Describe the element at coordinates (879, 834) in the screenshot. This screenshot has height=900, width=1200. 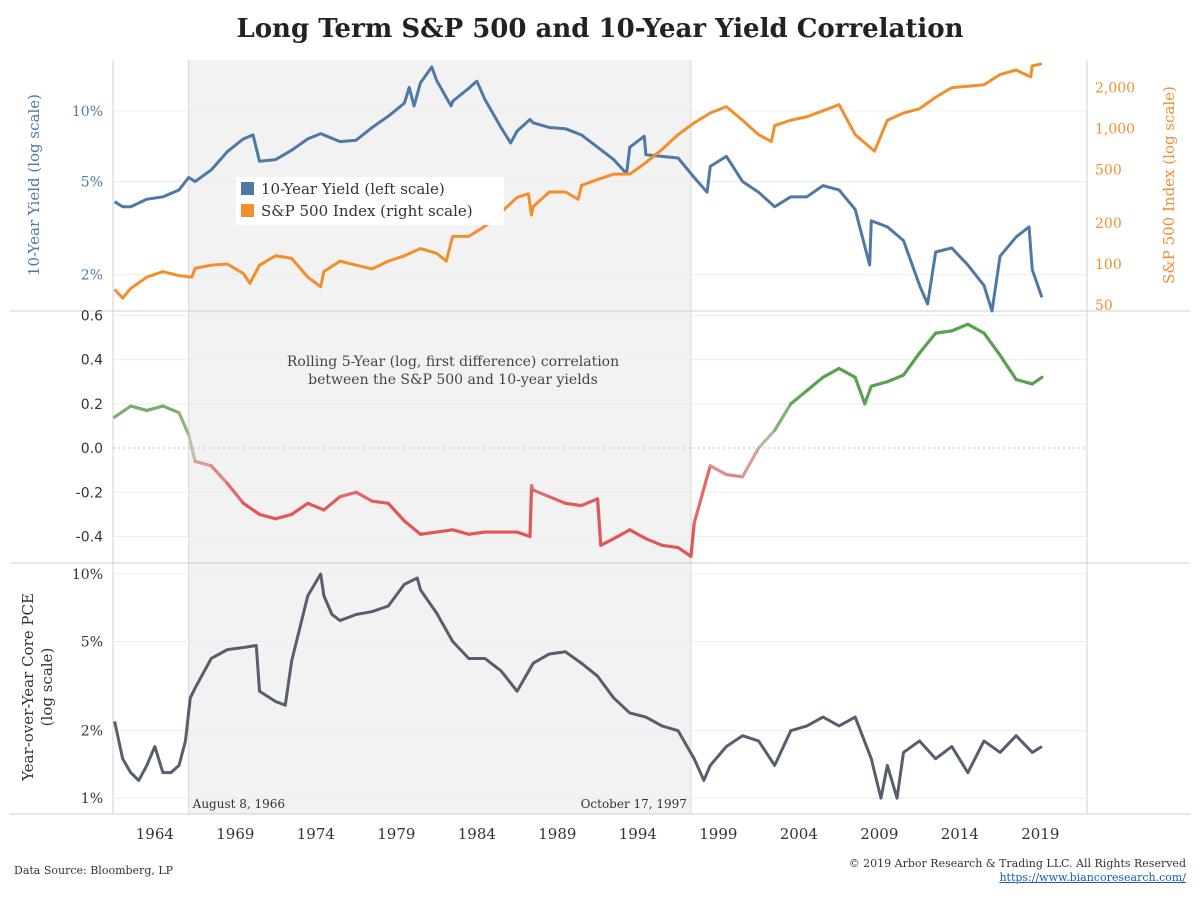
I see `x-axis-tick-label: 2009` at that location.